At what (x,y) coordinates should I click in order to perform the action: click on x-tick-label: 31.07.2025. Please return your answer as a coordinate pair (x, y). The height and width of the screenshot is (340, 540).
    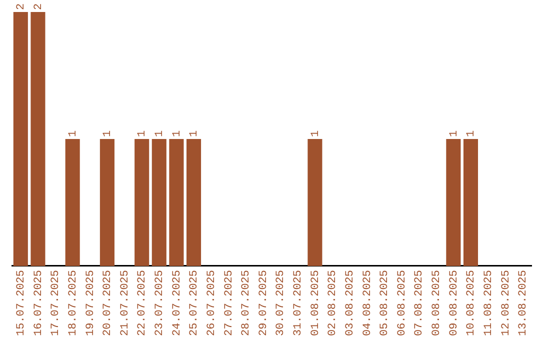
    Looking at the image, I should click on (298, 303).